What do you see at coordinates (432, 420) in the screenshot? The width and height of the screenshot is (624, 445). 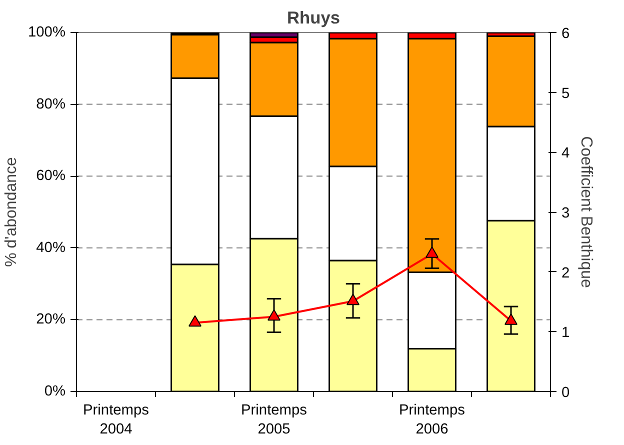 I see `x-tick-label: Printemps 2006` at bounding box center [432, 420].